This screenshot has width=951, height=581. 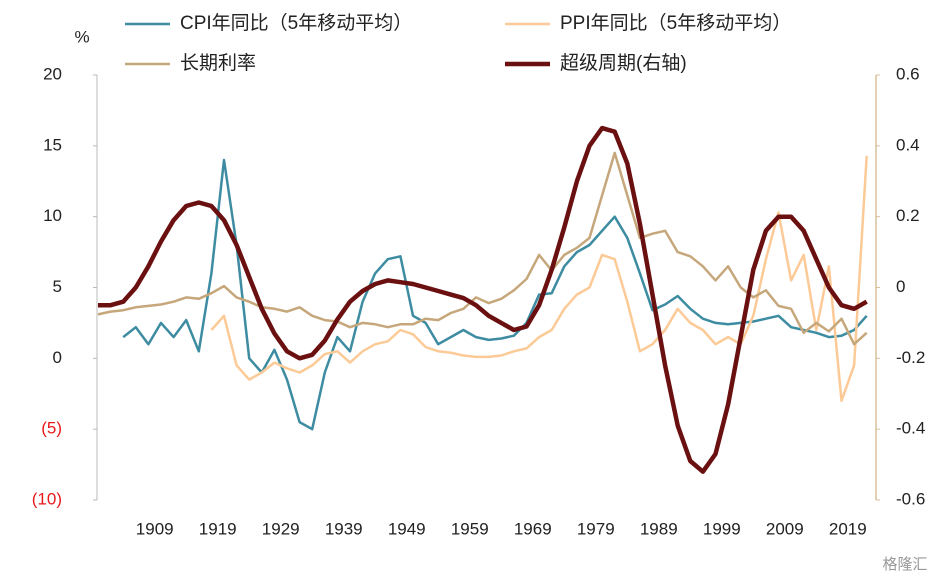 What do you see at coordinates (659, 528) in the screenshot?
I see `x-tick-label: 1989` at bounding box center [659, 528].